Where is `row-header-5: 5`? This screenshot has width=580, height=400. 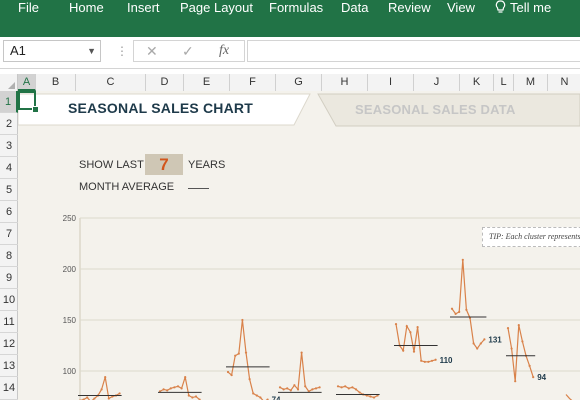 row-header-5: 5 is located at coordinates (9, 190).